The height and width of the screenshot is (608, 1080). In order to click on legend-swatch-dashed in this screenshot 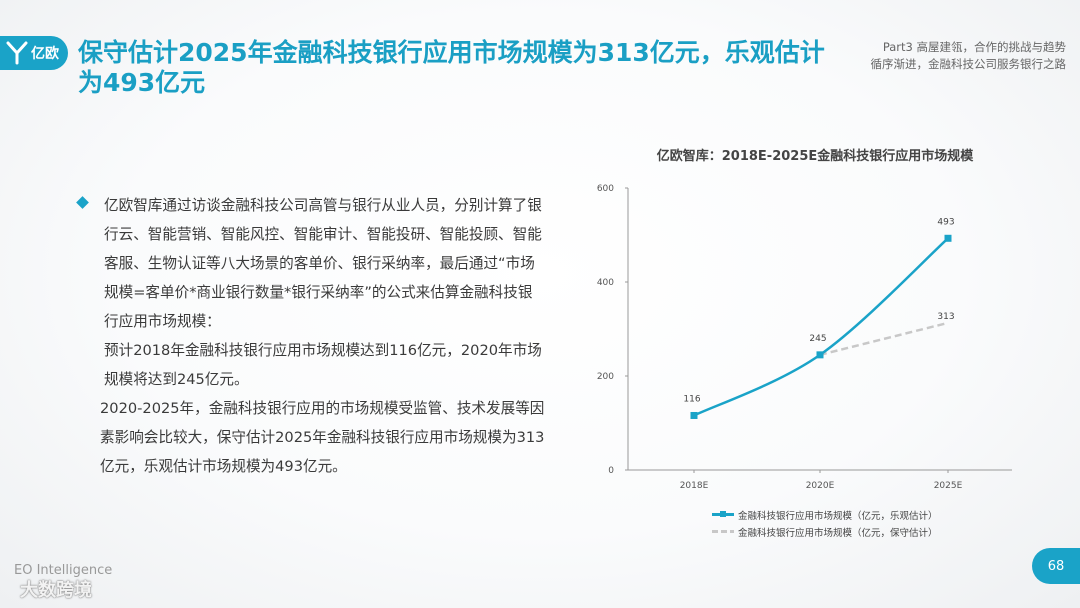, I will do `click(723, 531)`.